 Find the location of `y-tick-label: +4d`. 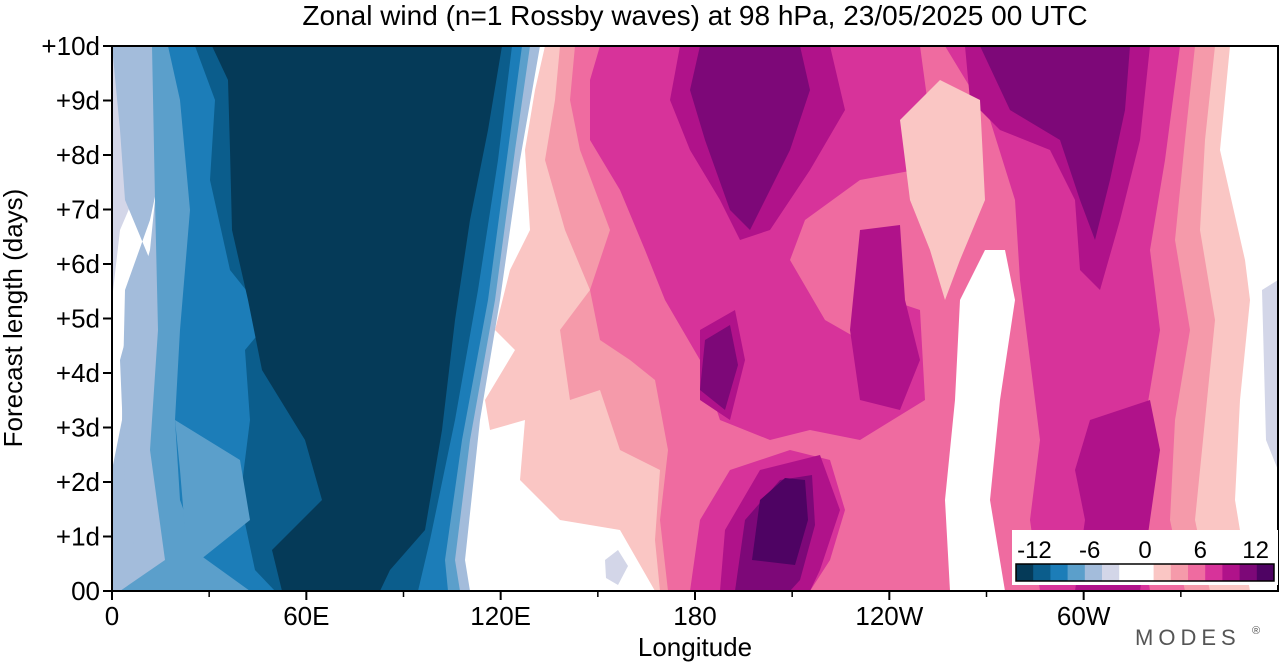

y-tick-label: +4d is located at coordinates (78, 373).